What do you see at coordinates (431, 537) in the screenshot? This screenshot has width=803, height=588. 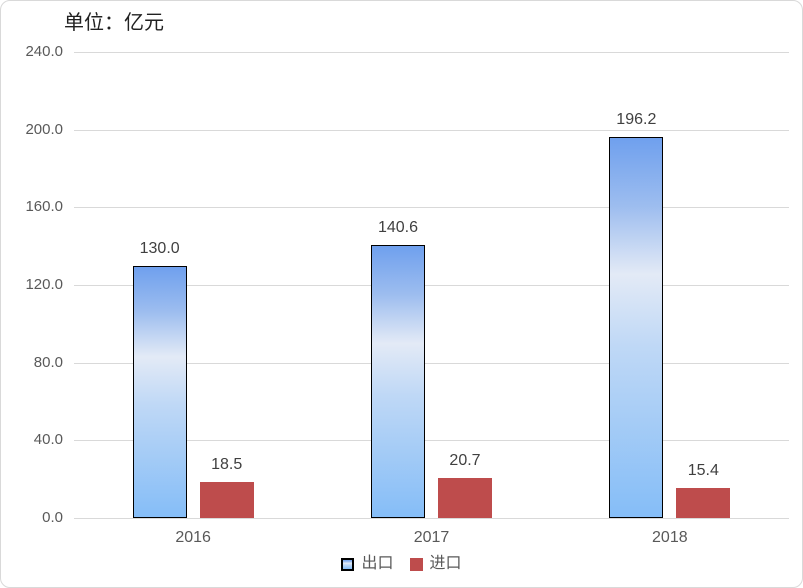 I see `x-axis-tick-label: 2017` at bounding box center [431, 537].